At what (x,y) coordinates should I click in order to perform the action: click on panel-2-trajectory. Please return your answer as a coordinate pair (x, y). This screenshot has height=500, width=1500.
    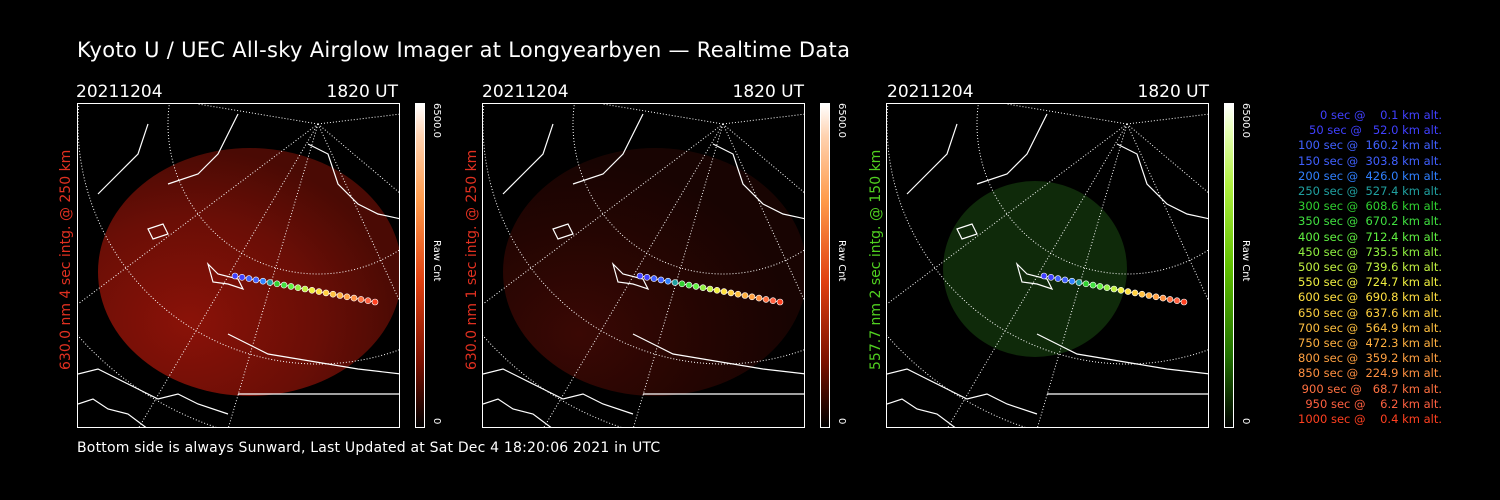
    Looking at the image, I should click on (710, 289).